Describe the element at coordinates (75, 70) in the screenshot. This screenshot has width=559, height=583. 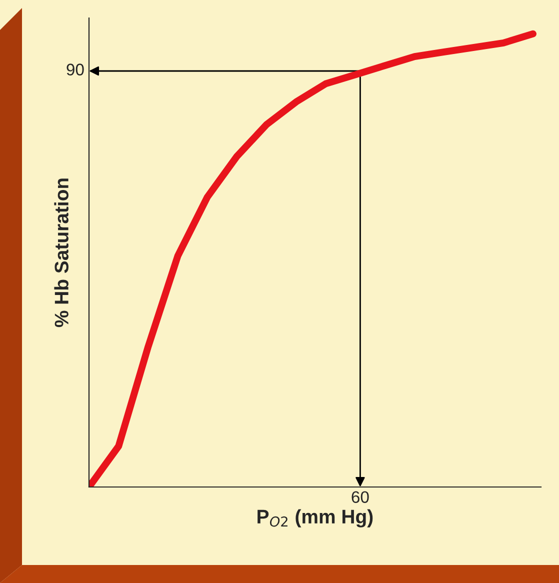
I see `text: 90` at that location.